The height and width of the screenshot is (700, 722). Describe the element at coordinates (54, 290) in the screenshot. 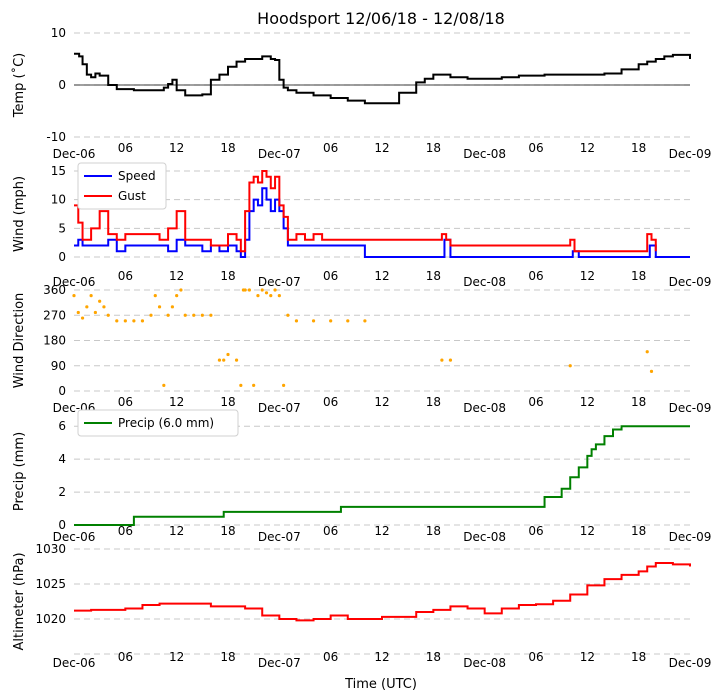

I see `y-tick-label: 360` at that location.